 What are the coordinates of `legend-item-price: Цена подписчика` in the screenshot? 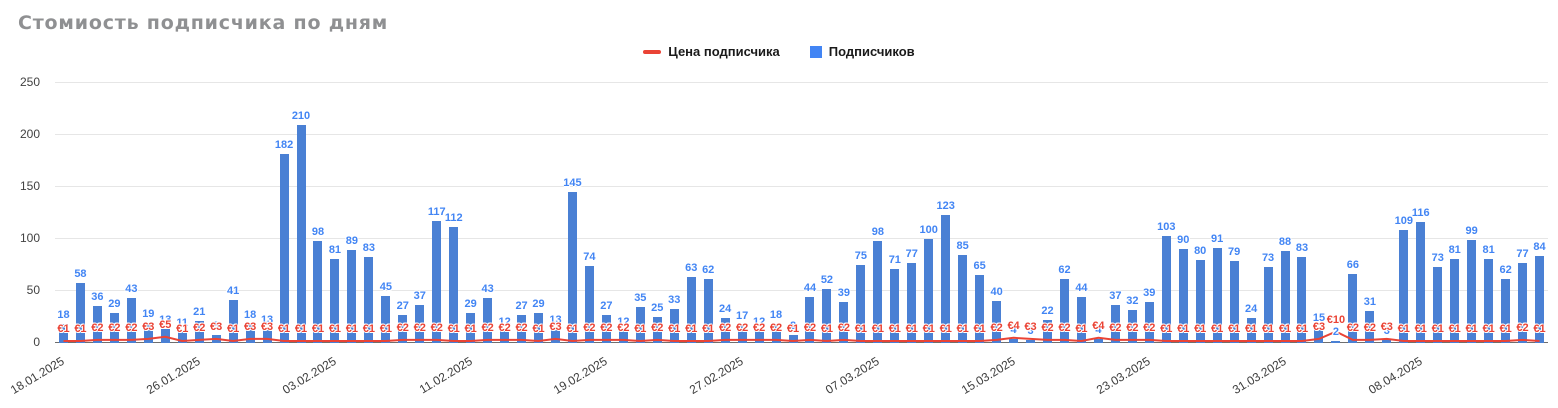 It's located at (711, 51).